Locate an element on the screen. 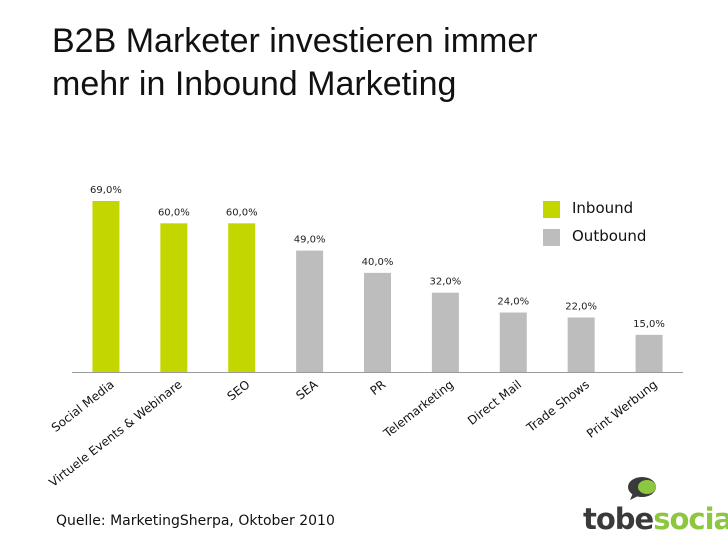 This screenshot has height=546, width=728. category-label-1: Virtuele Events & Webinare is located at coordinates (115, 433).